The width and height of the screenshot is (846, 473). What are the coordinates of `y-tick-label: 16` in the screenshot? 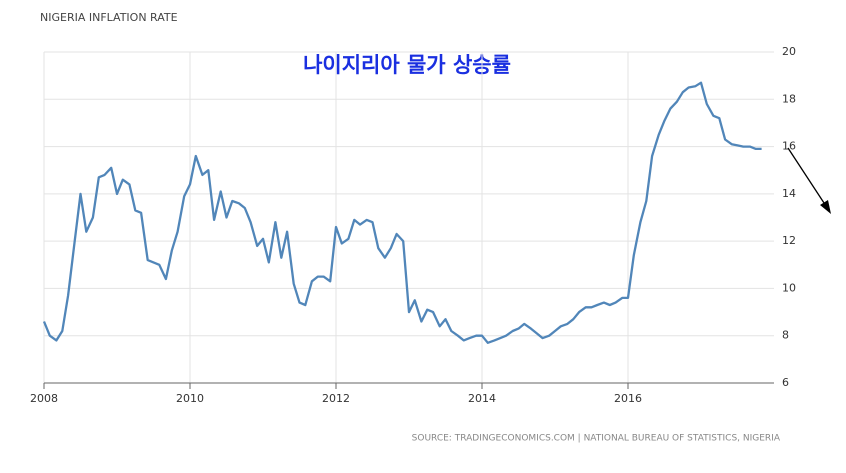 It's located at (789, 146).